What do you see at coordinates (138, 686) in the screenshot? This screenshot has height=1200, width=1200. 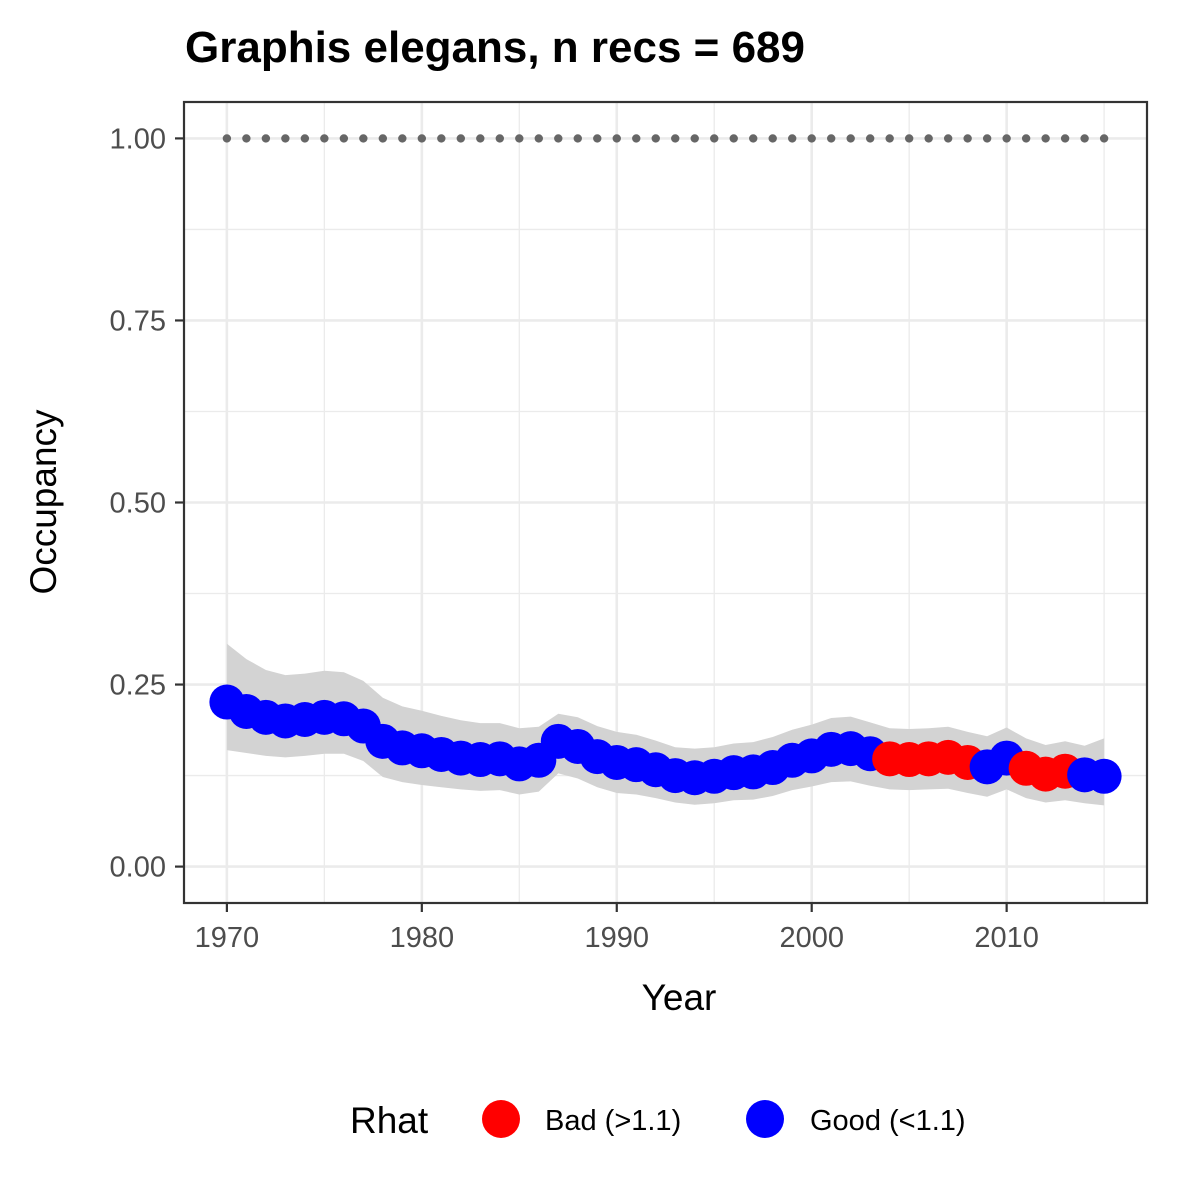 I see `y-tick-label: 0.25` at bounding box center [138, 686].